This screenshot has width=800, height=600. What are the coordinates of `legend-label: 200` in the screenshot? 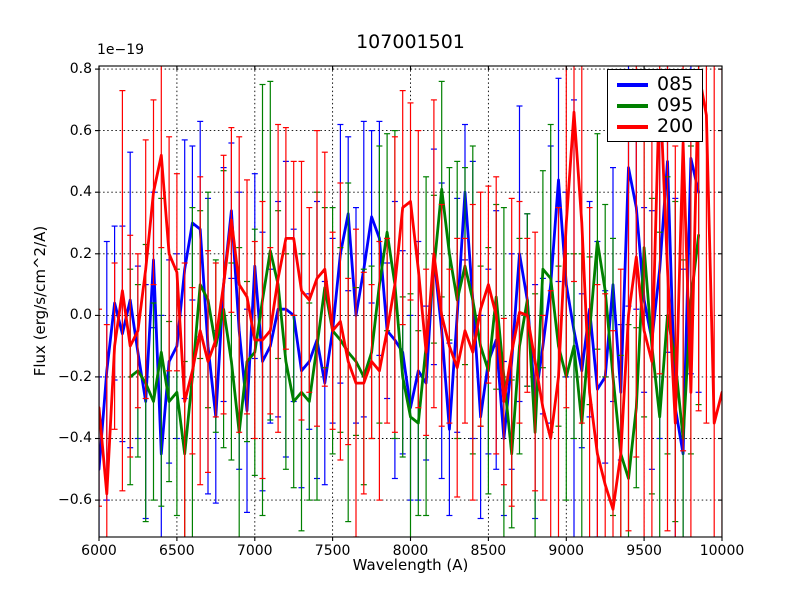 It's located at (675, 126).